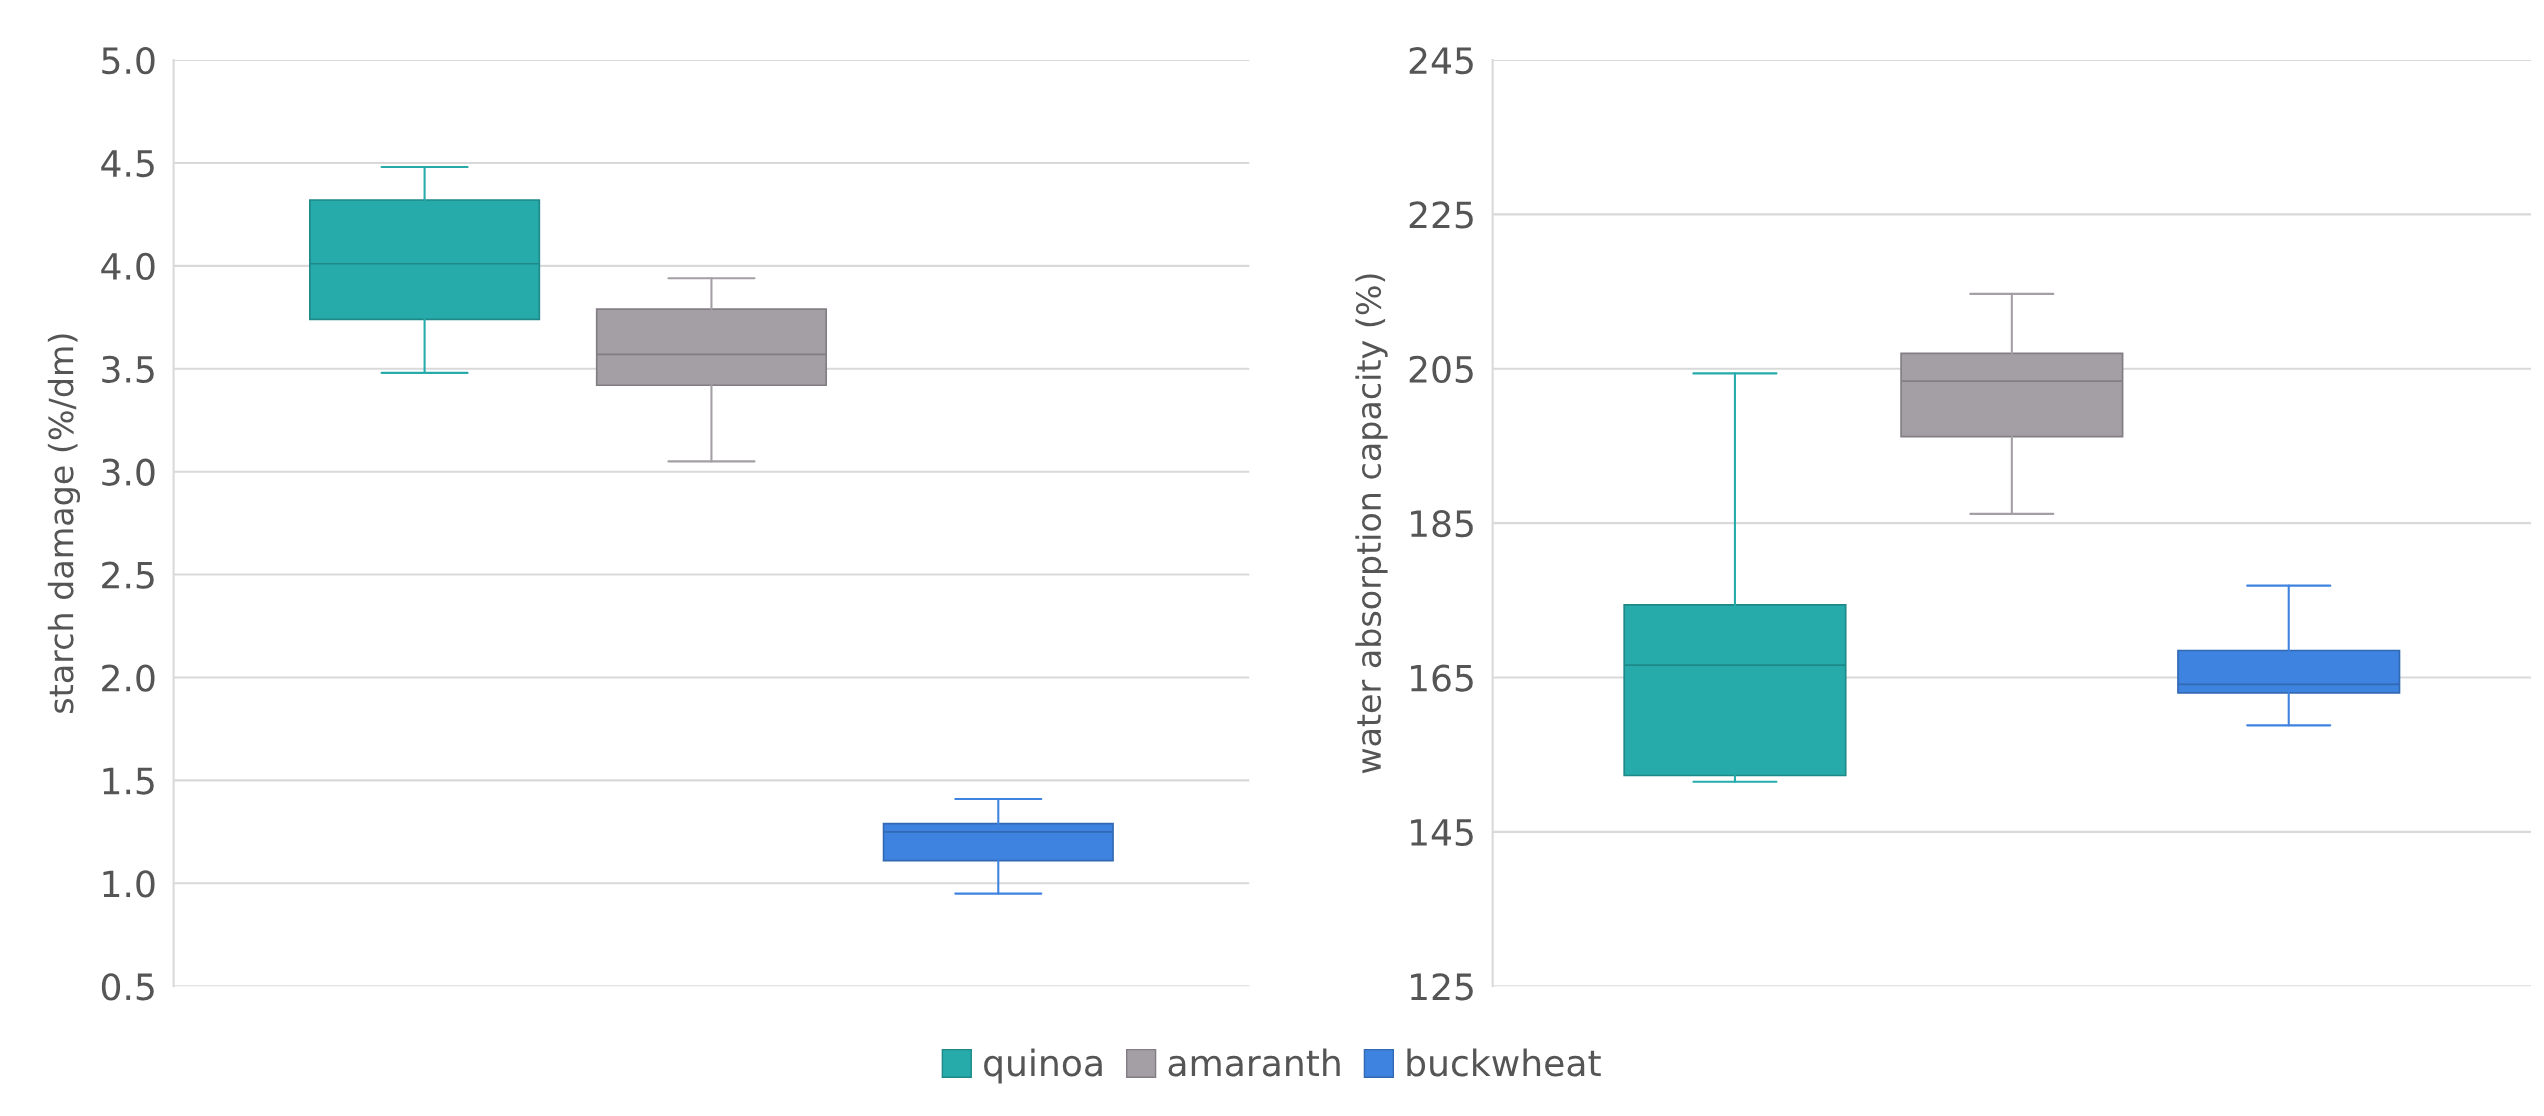  I want to click on y-tick-label: 205, so click(1441, 369).